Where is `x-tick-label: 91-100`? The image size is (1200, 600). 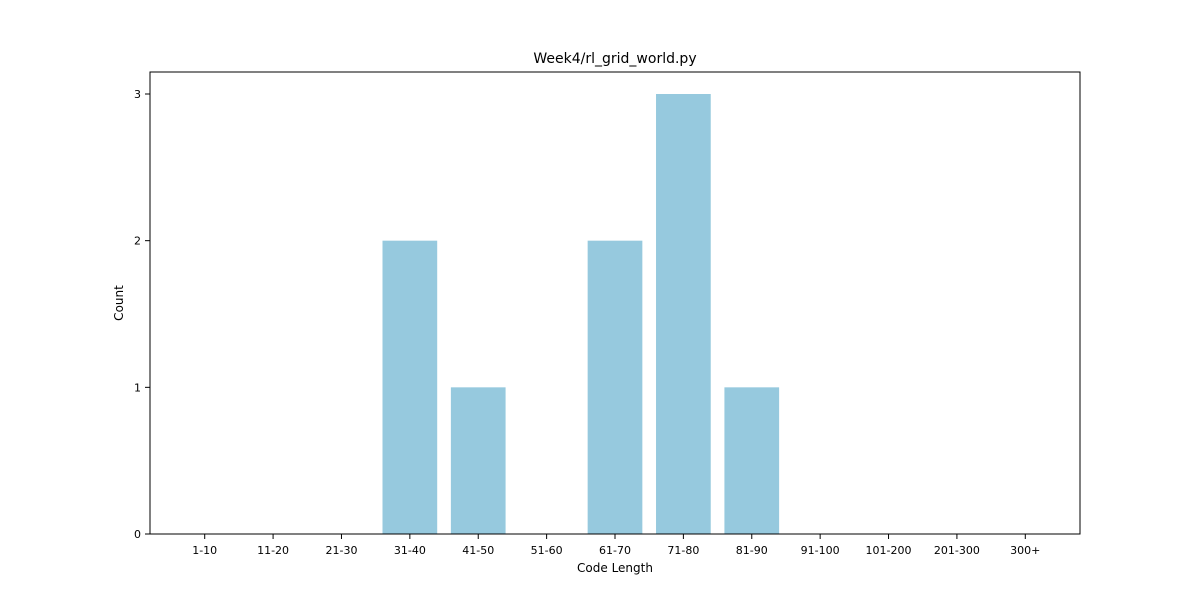 x-tick-label: 91-100 is located at coordinates (820, 550).